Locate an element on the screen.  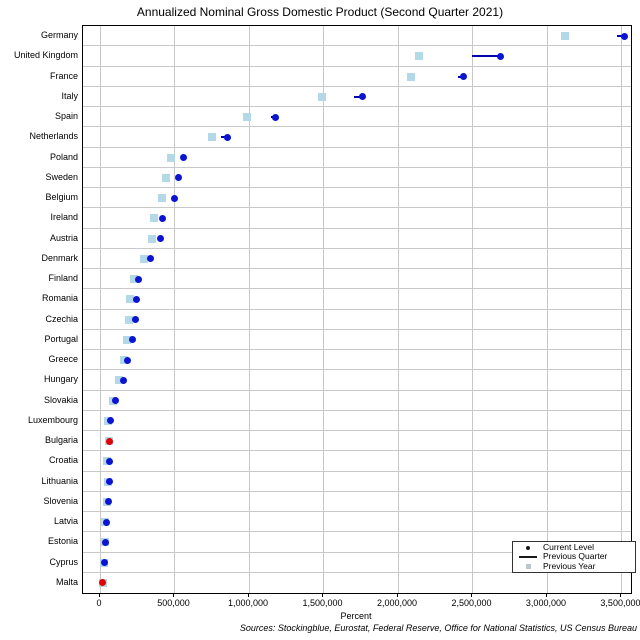
country-label: Belgium is located at coordinates (61, 197).